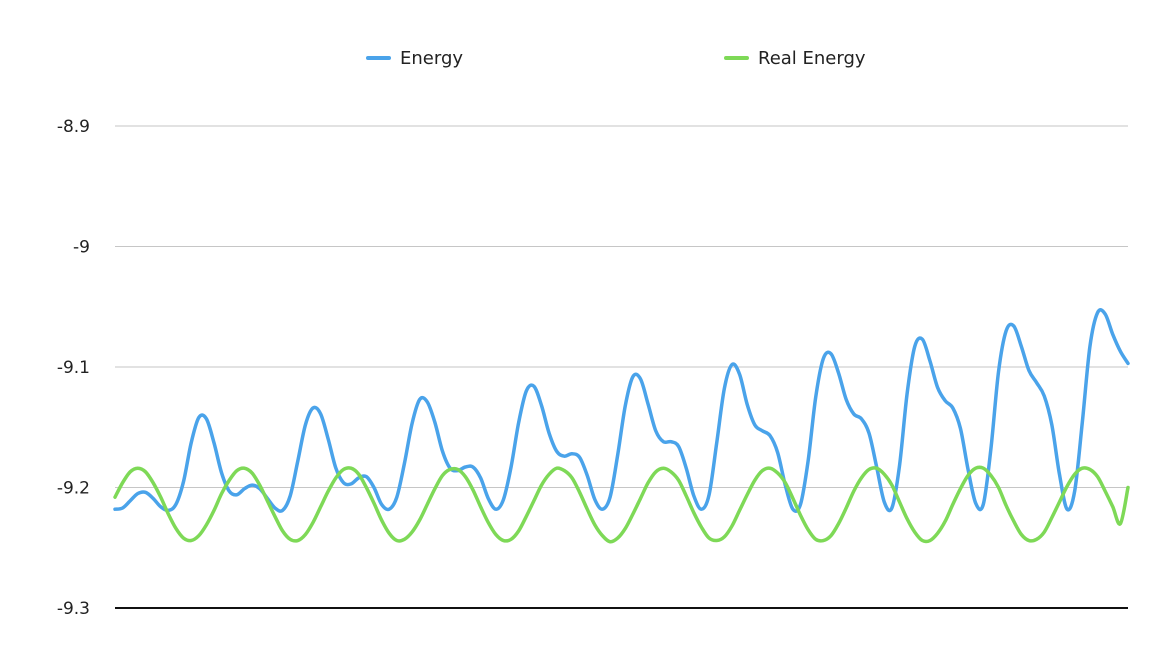 Image resolution: width=1174 pixels, height=654 pixels. I want to click on legend-item-energy: Energy, so click(414, 58).